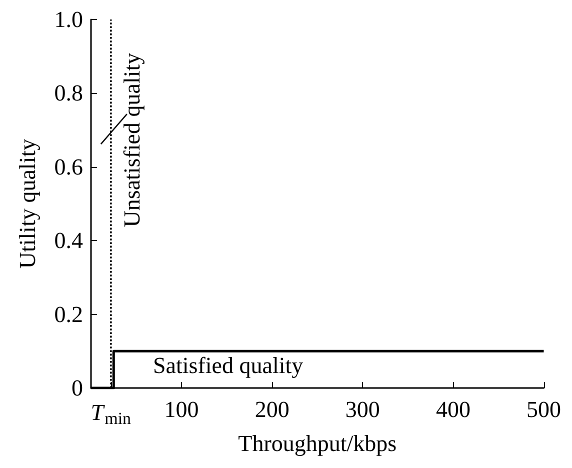 The width and height of the screenshot is (572, 468). What do you see at coordinates (77, 388) in the screenshot?
I see `y-tick-label: 0` at bounding box center [77, 388].